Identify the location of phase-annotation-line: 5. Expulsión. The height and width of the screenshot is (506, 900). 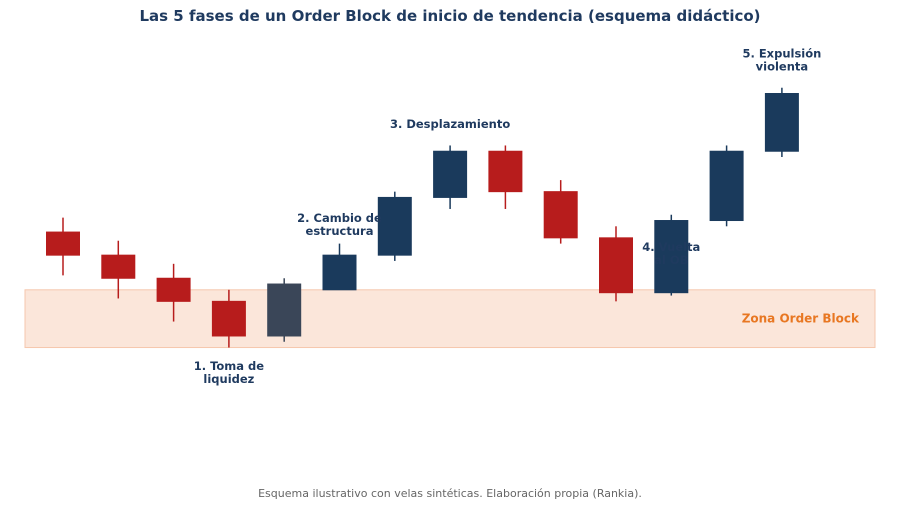
(781, 53).